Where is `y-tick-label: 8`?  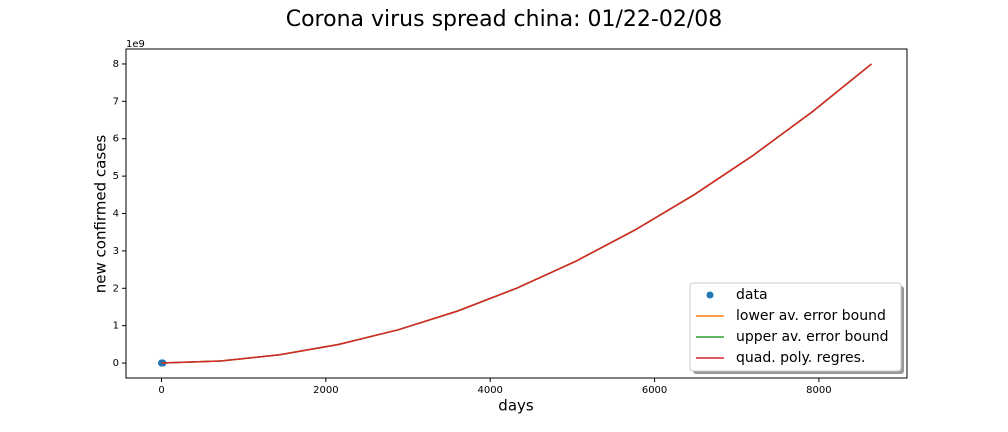
y-tick-label: 8 is located at coordinates (116, 64).